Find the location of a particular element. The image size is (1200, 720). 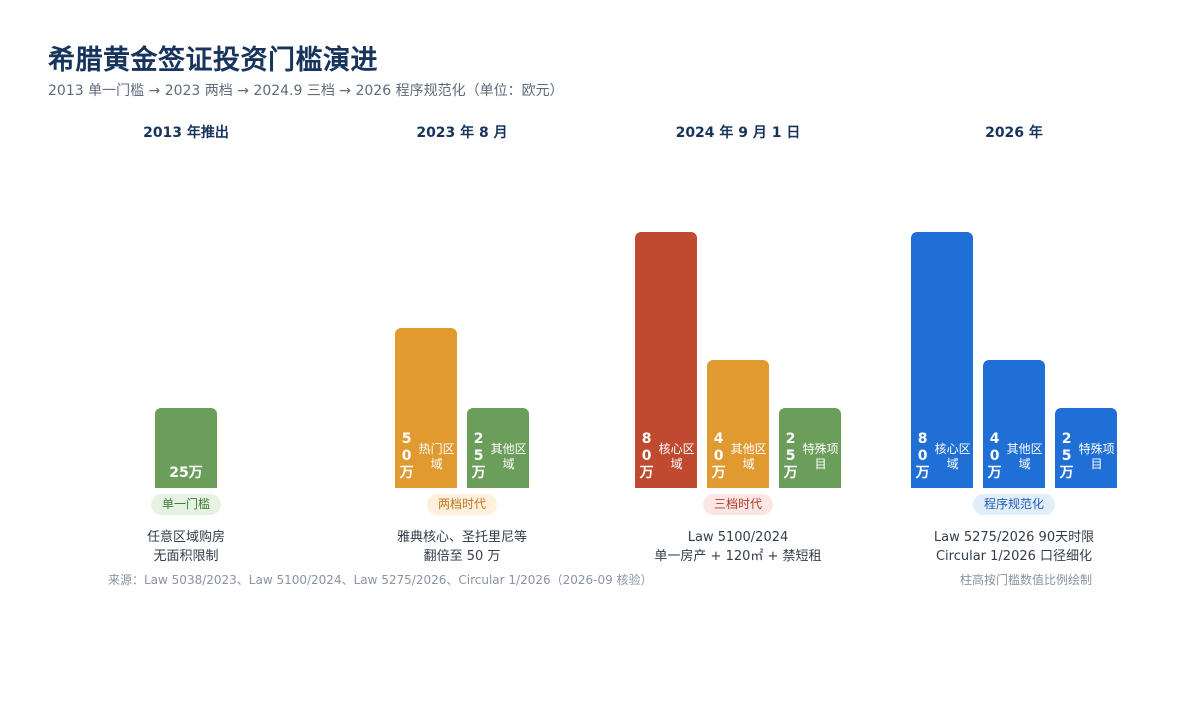

period-title: 2024 年 9 月 1 日 is located at coordinates (738, 133).